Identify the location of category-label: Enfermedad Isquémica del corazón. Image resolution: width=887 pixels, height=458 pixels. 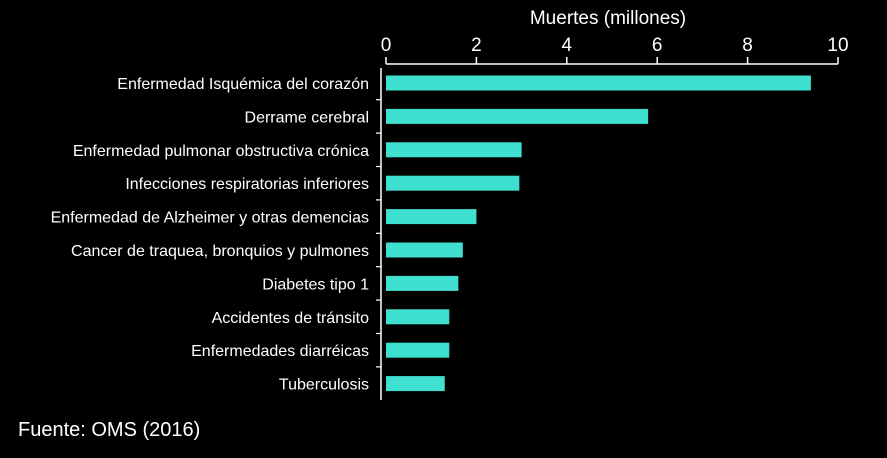
(243, 84).